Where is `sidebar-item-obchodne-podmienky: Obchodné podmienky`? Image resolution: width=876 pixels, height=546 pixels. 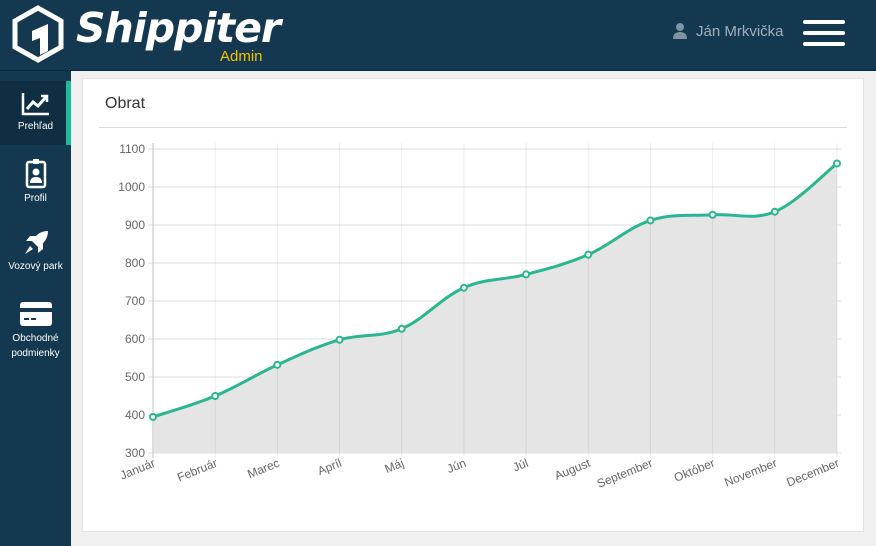 sidebar-item-obchodne-podmienky: Obchodné podmienky is located at coordinates (35, 336).